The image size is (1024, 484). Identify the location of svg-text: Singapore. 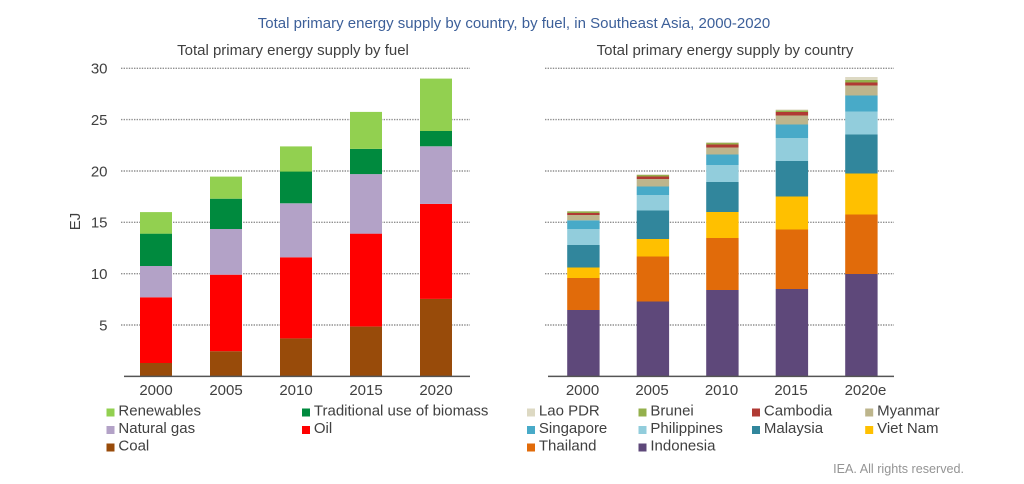
(573, 428).